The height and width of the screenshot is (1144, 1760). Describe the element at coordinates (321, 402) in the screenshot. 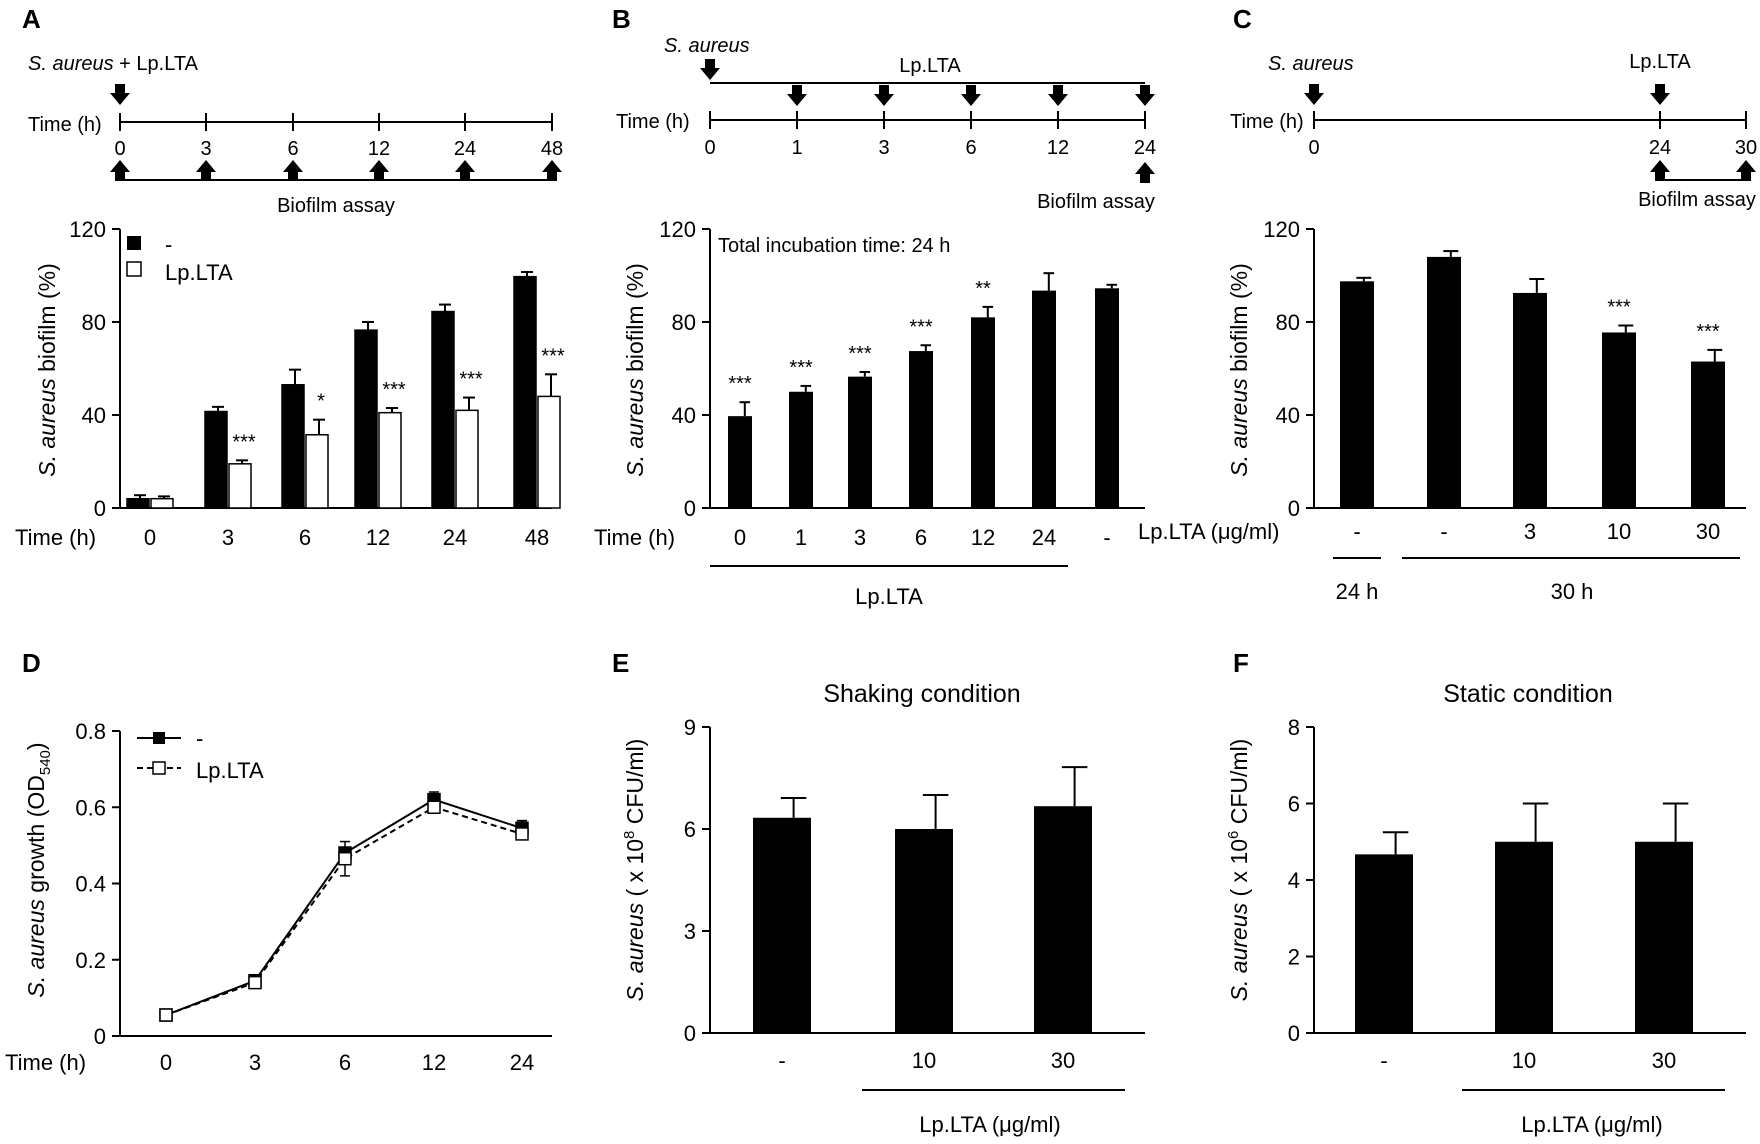

I see `significance-mark: *` at that location.